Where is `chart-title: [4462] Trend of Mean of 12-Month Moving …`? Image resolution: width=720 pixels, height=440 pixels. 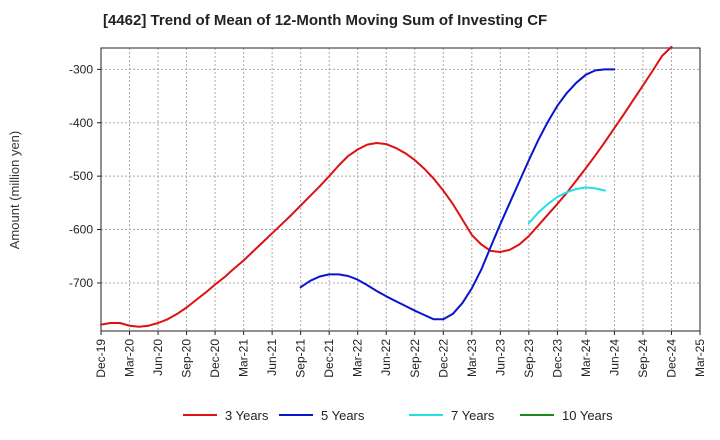 chart-title: [4462] Trend of Mean of 12-Month Moving … is located at coordinates (325, 20).